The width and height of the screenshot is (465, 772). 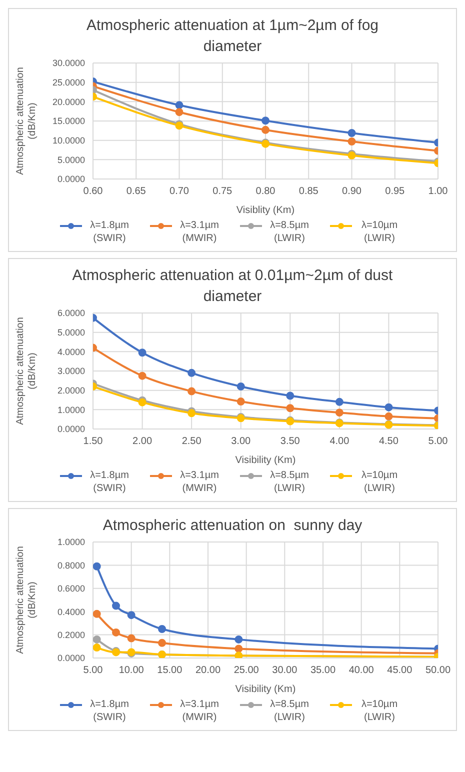 I want to click on x-tick-label: 0.60, so click(x=93, y=192).